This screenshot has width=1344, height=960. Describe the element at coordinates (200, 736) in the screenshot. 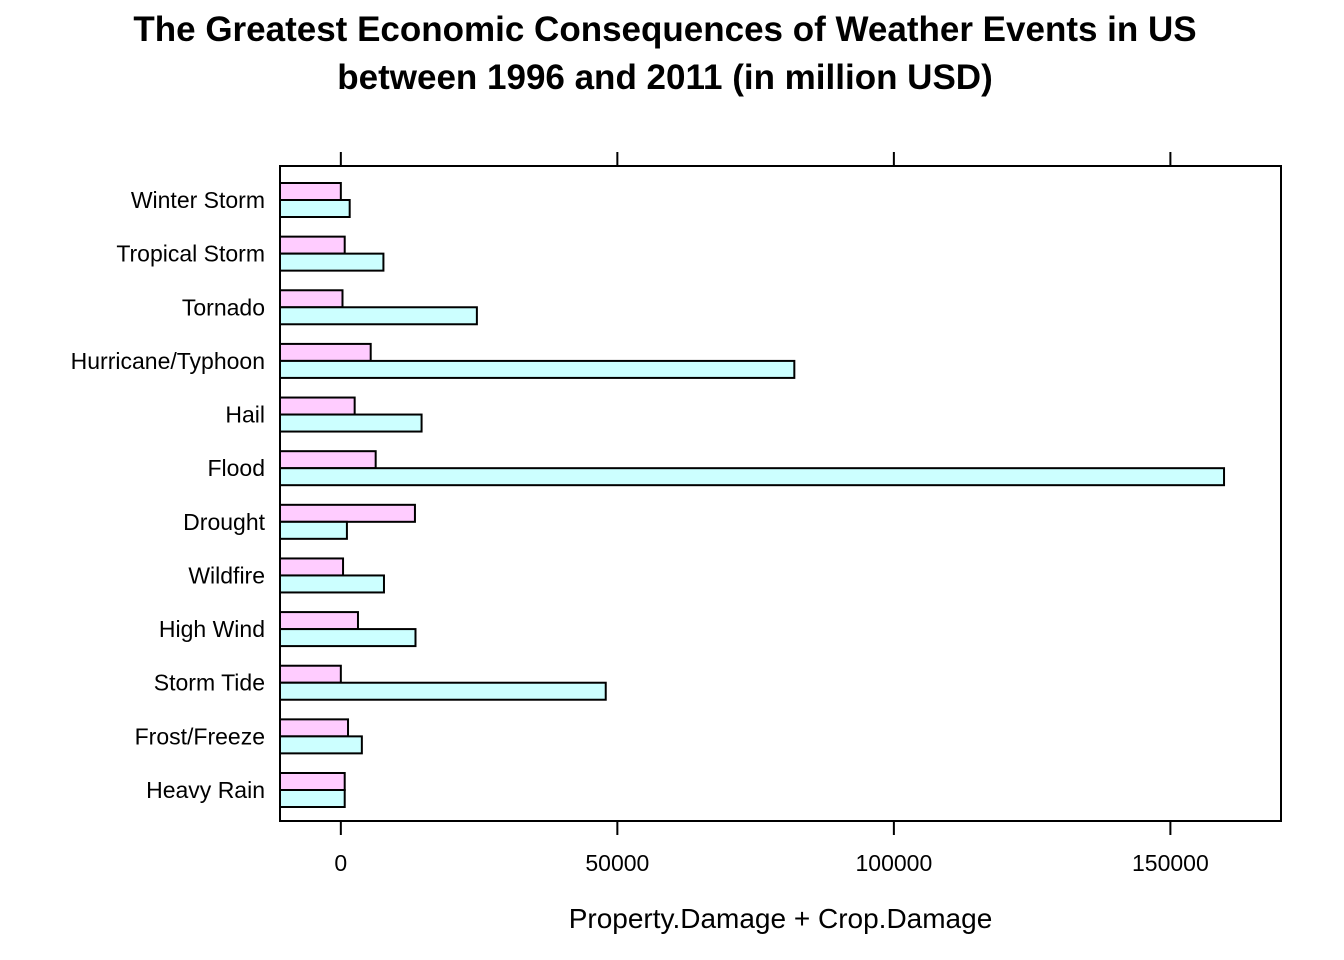

I see `category-label: Frost/Freeze` at that location.